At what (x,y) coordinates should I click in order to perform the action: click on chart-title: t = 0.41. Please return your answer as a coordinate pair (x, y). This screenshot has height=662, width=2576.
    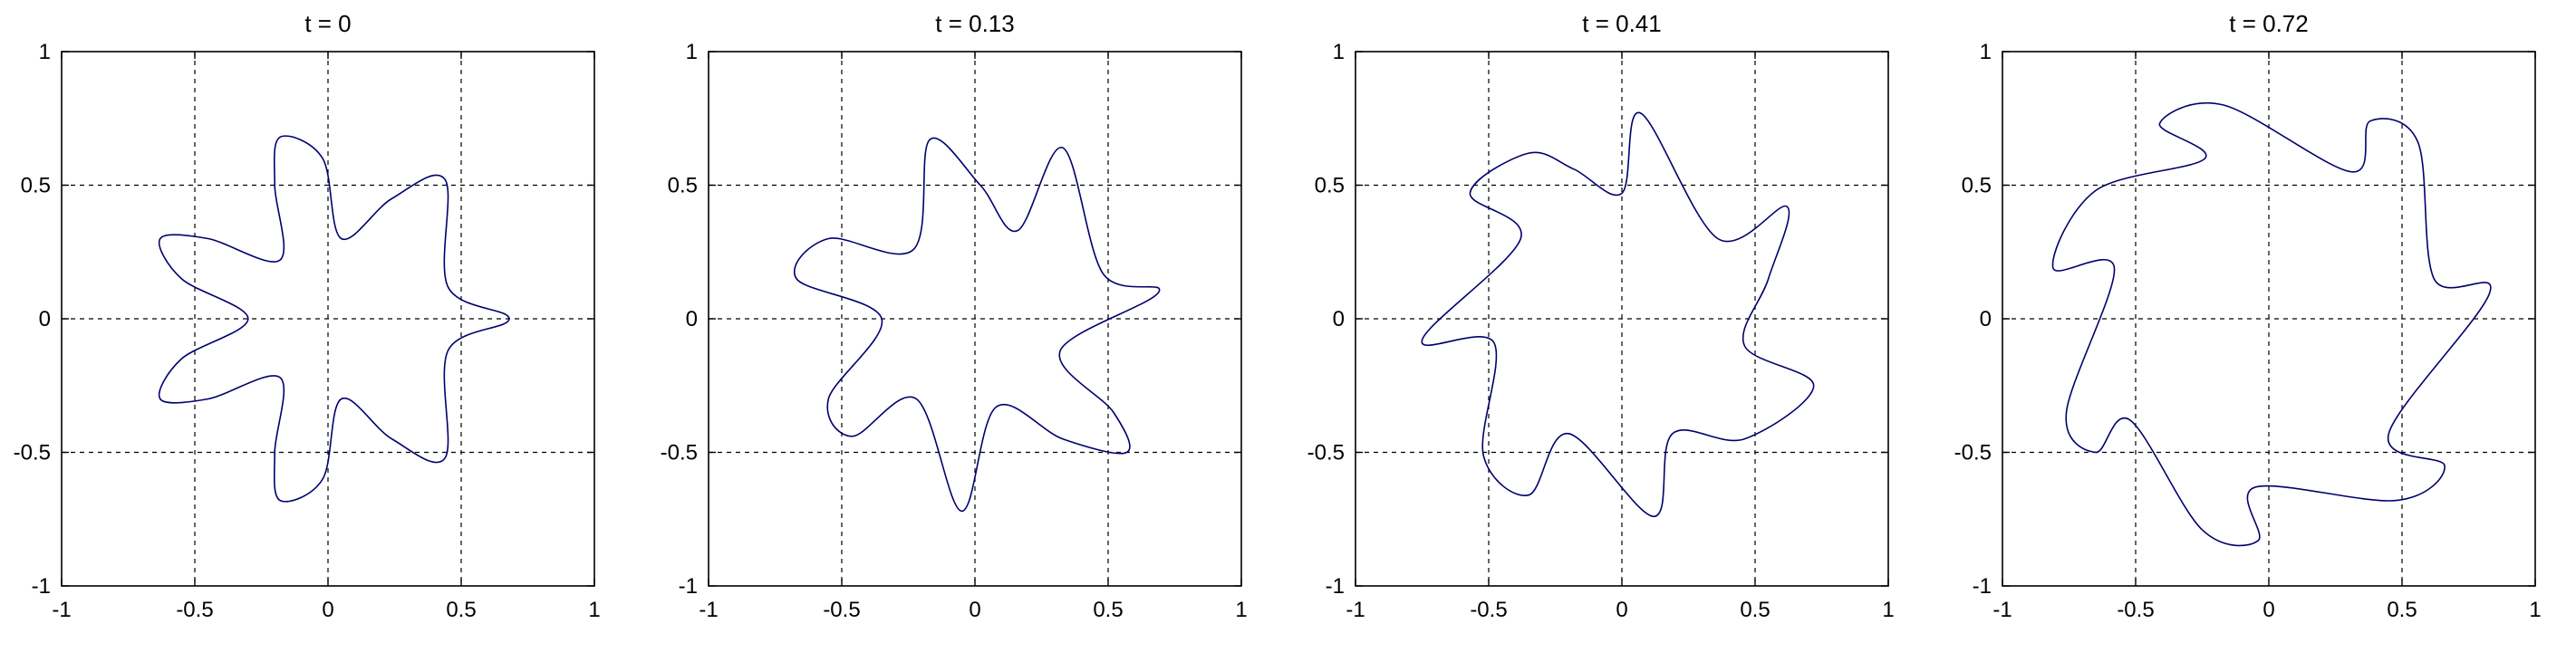
    Looking at the image, I should click on (1621, 24).